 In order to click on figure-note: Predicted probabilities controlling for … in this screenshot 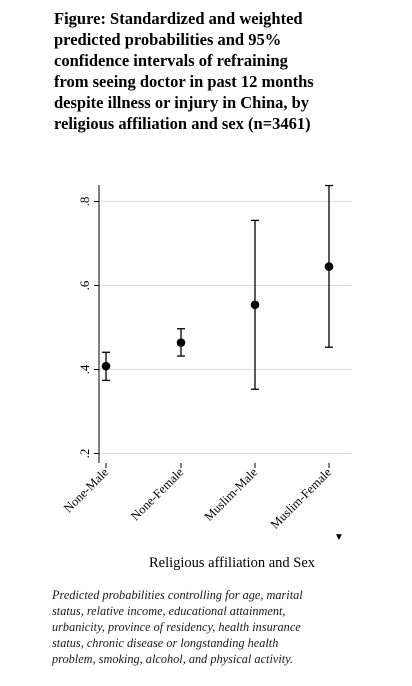, I will do `click(227, 627)`.